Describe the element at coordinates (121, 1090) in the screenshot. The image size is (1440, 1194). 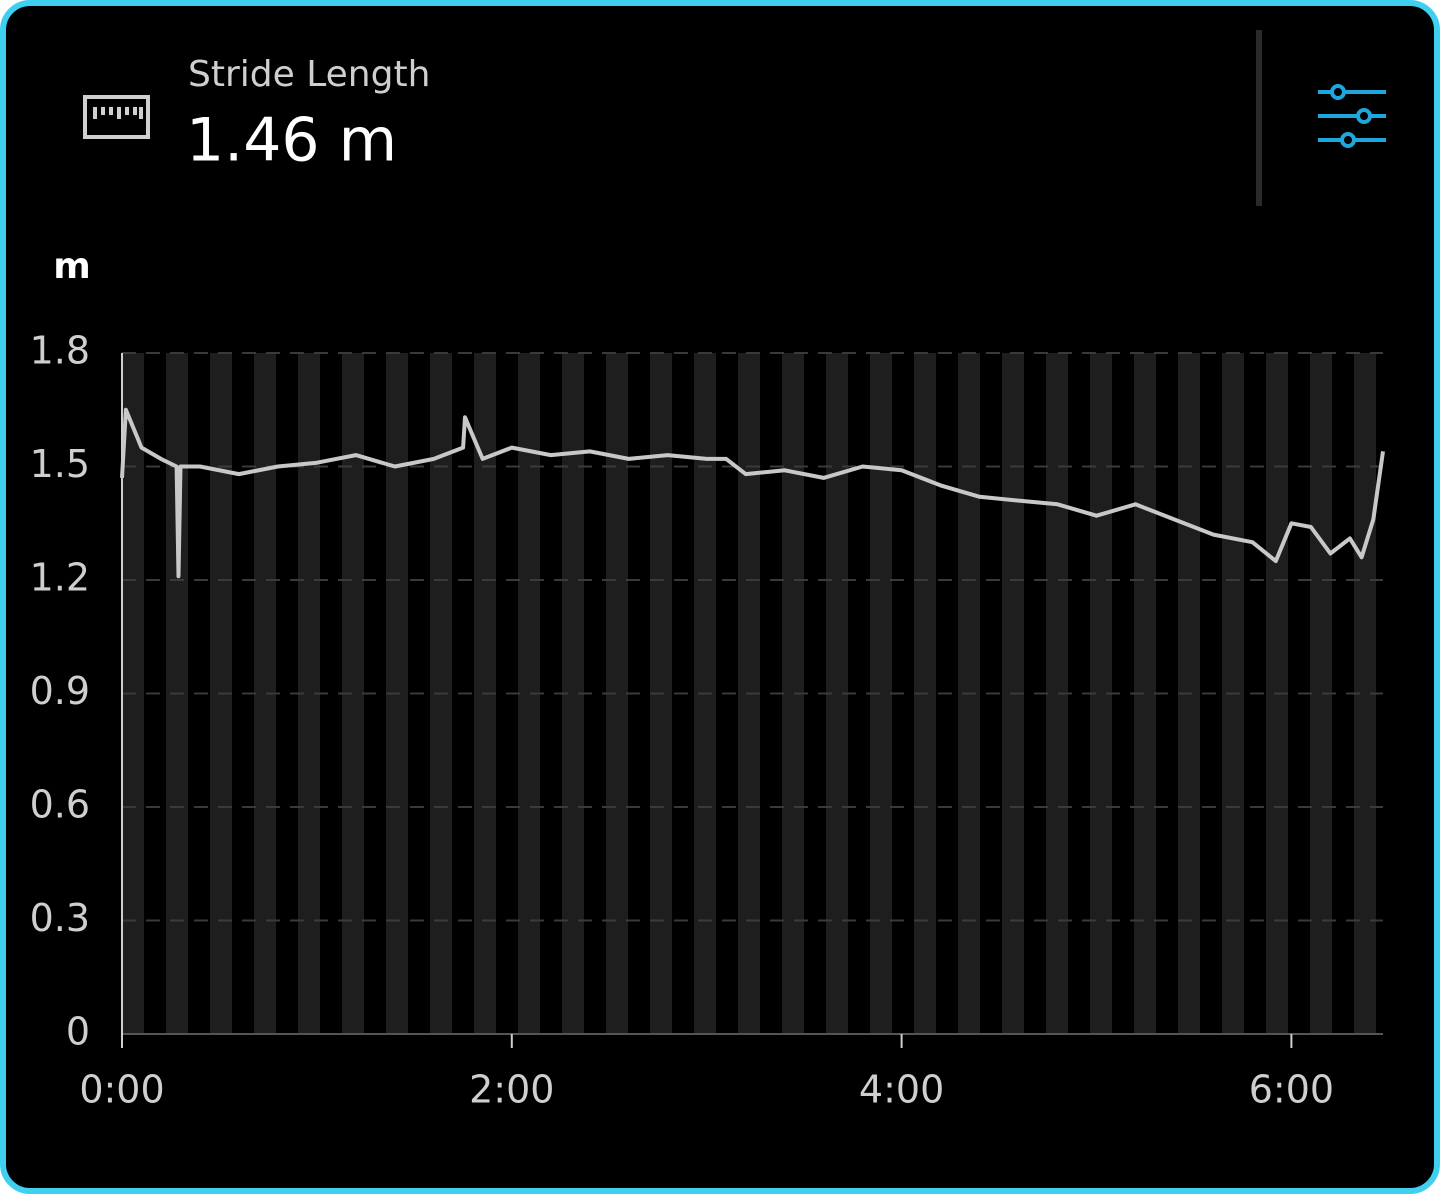
I see `x-tick-label: 0:00` at that location.